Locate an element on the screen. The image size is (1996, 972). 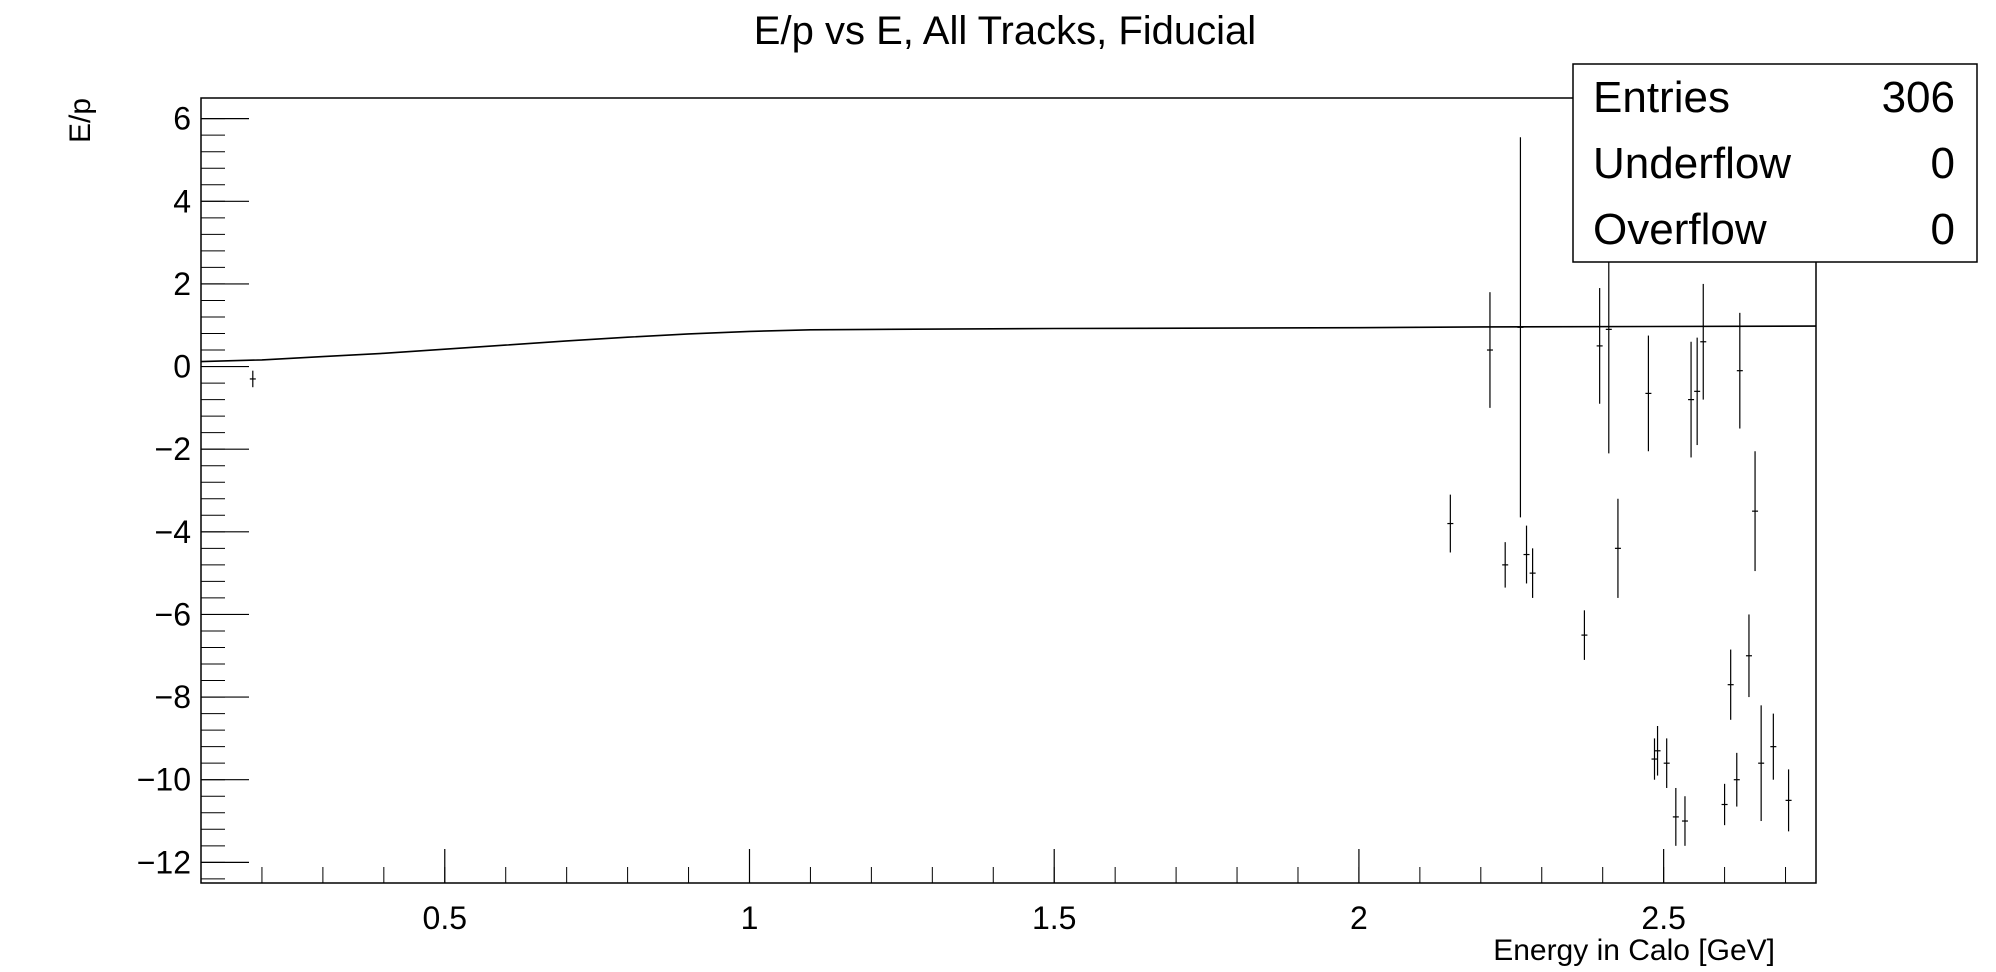
chart-title: E/p vs E, All Tracks, Fiducial is located at coordinates (1005, 31).